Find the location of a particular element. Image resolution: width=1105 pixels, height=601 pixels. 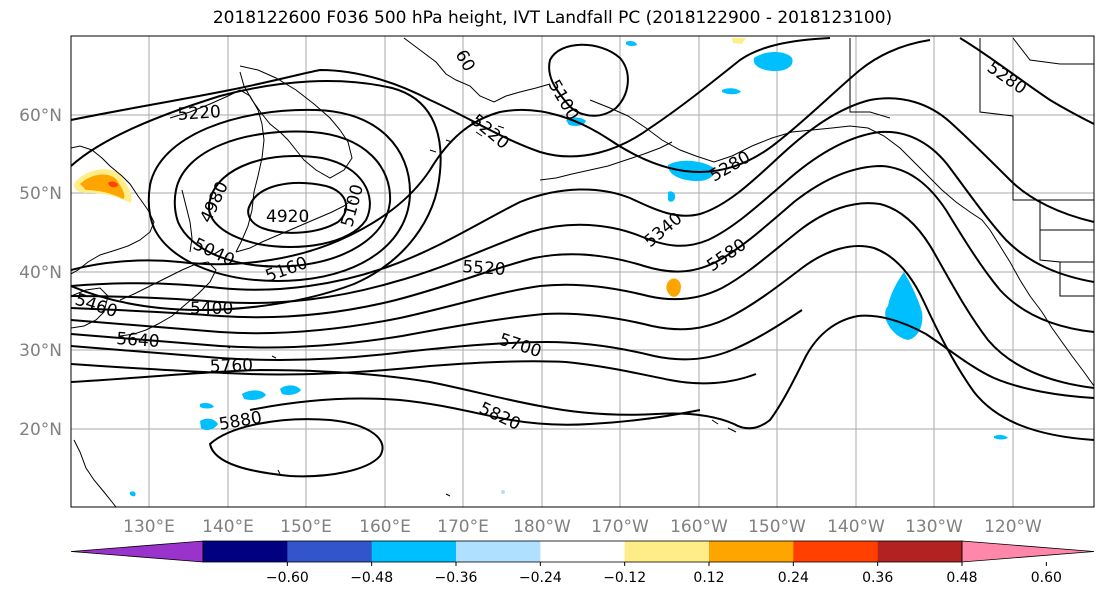

alaska-west-coast is located at coordinates (477, 70).